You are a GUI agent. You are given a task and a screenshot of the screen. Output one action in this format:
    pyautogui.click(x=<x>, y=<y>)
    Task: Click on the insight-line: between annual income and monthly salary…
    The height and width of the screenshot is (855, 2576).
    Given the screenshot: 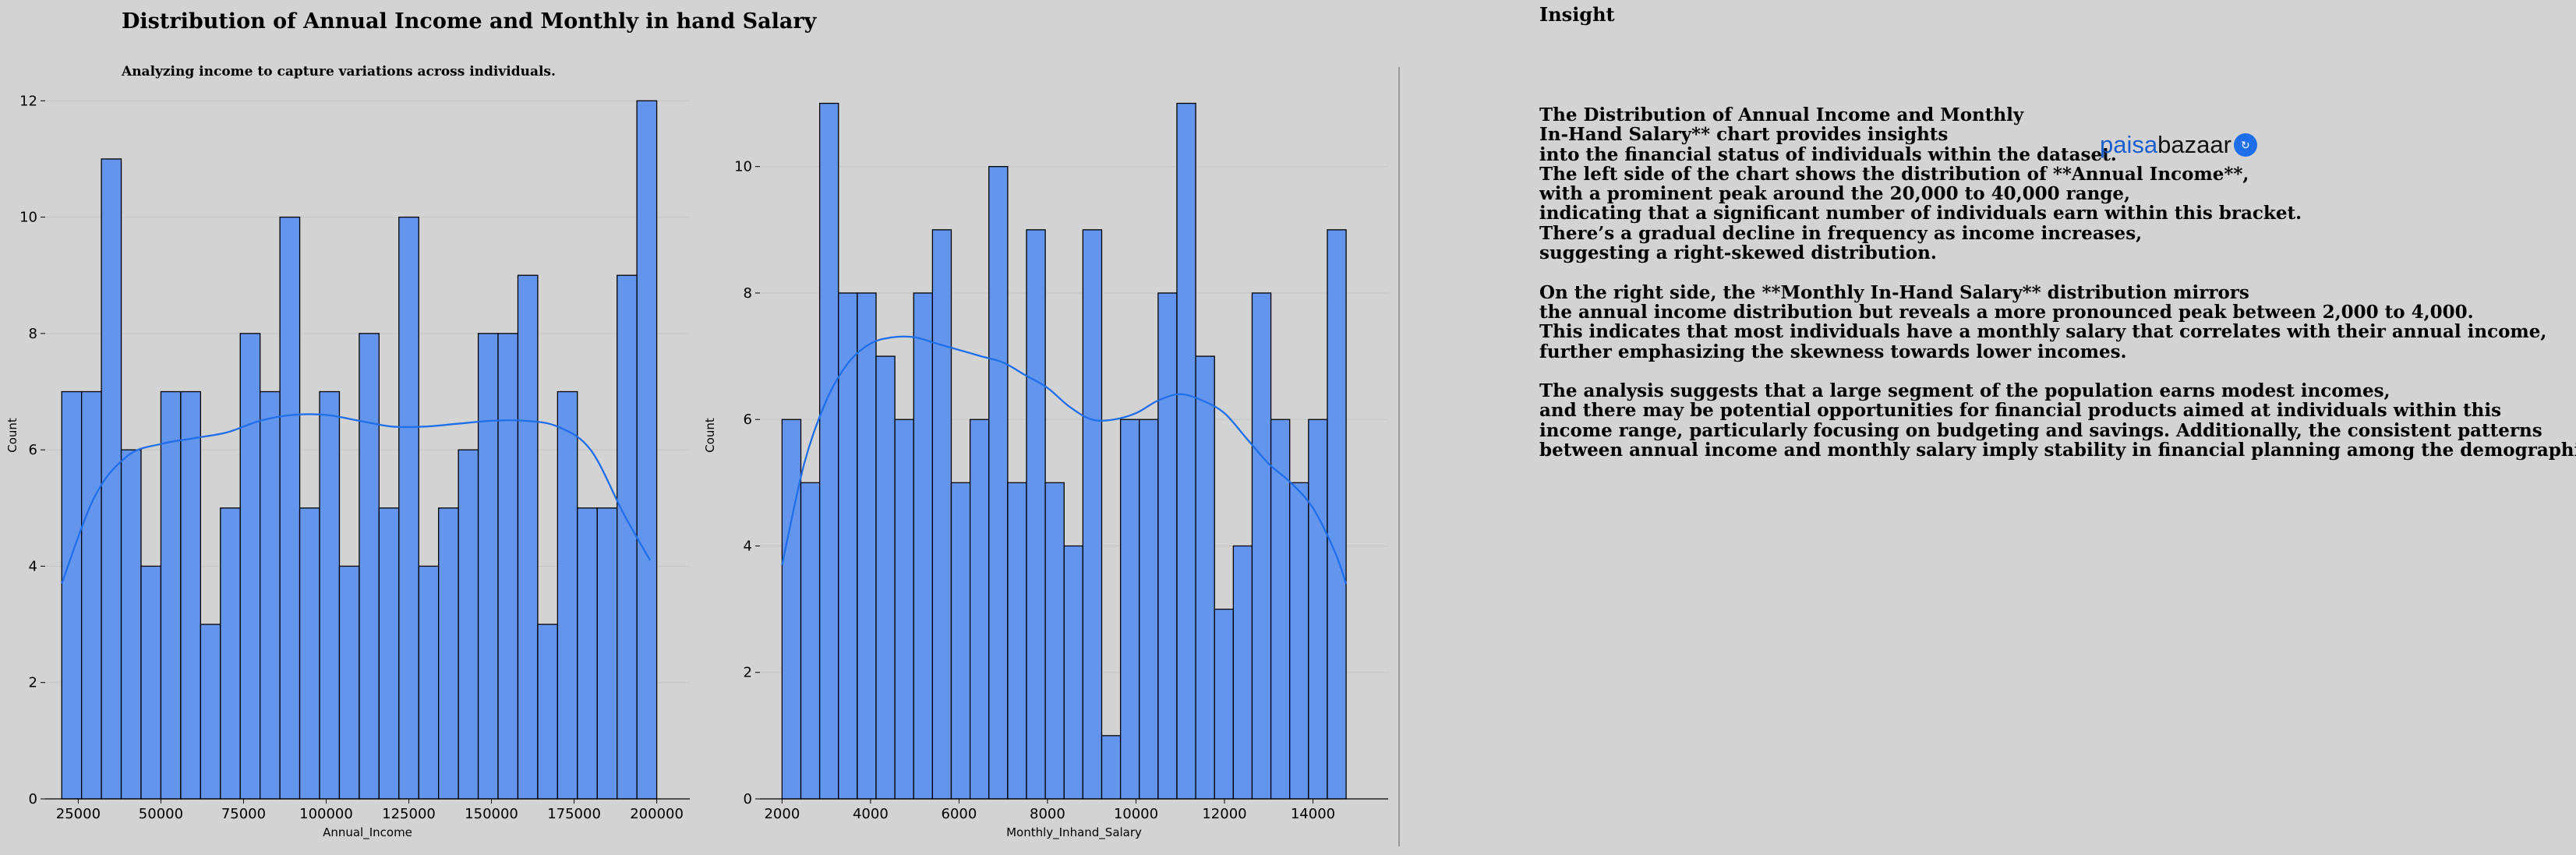 What is the action you would take?
    pyautogui.click(x=2057, y=450)
    